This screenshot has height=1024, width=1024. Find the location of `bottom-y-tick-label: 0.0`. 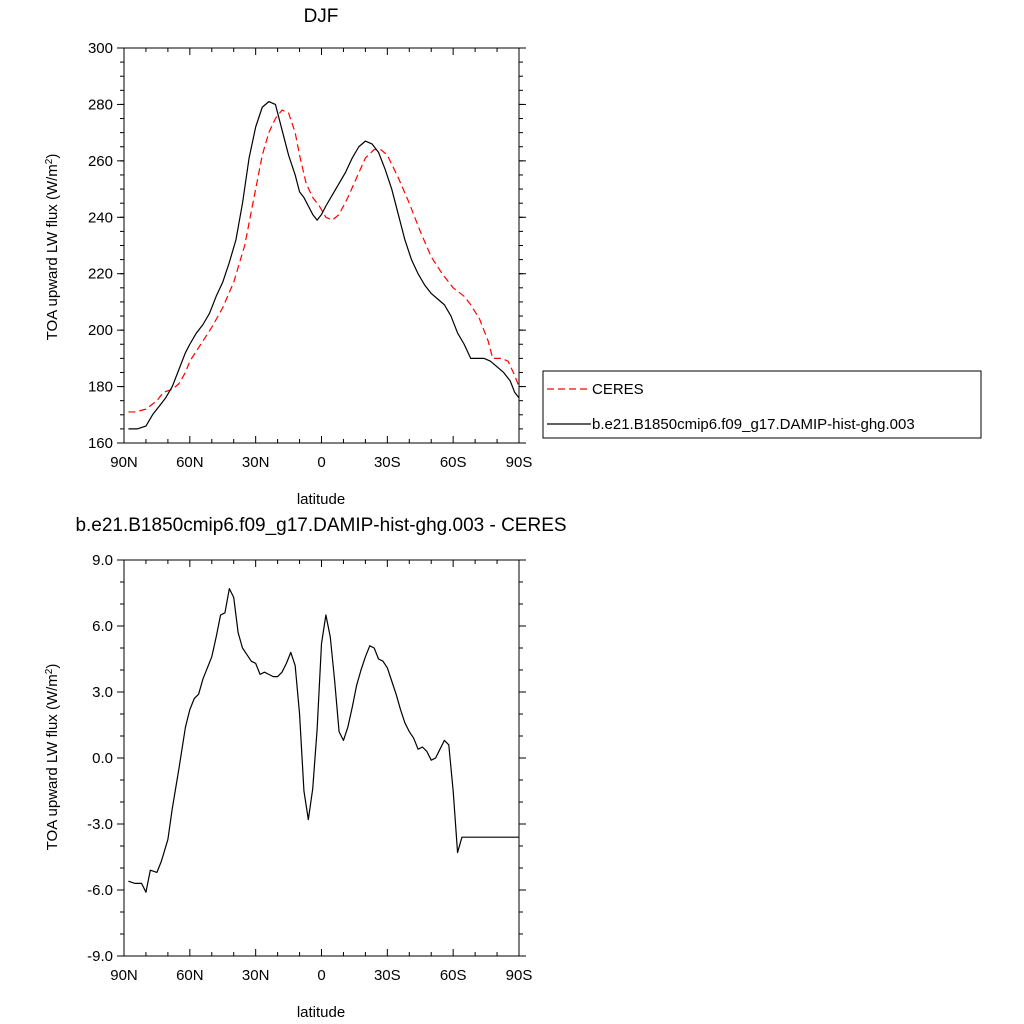

bottom-y-tick-label: 0.0 is located at coordinates (102, 758).